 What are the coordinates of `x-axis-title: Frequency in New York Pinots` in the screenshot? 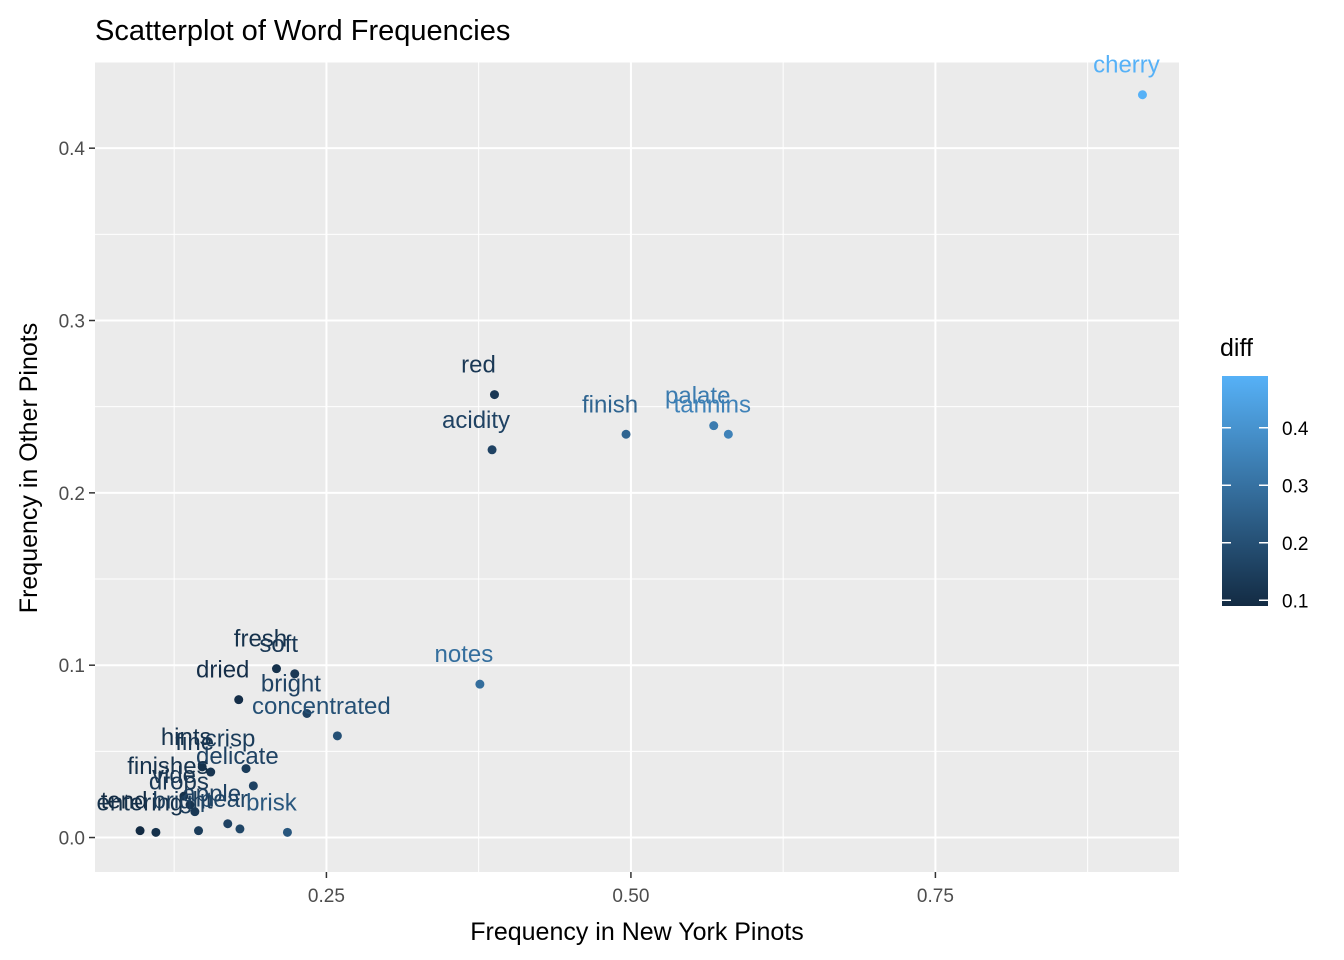 It's located at (637, 932).